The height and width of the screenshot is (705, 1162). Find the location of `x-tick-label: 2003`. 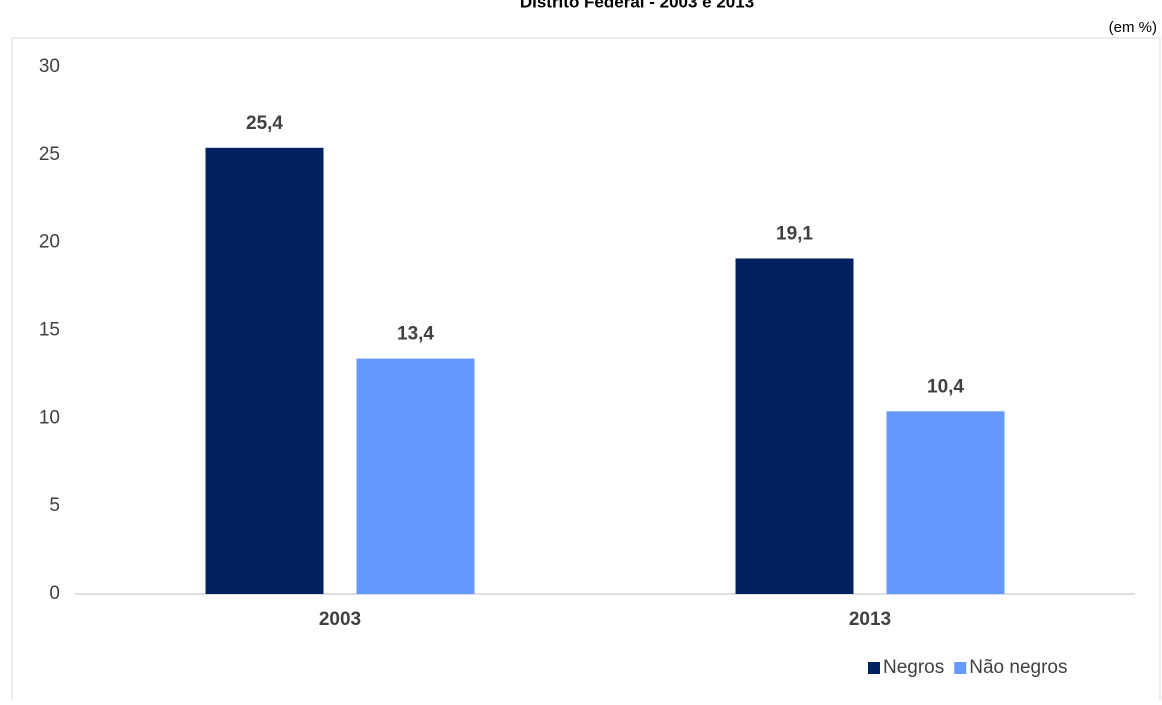

x-tick-label: 2003 is located at coordinates (340, 619).